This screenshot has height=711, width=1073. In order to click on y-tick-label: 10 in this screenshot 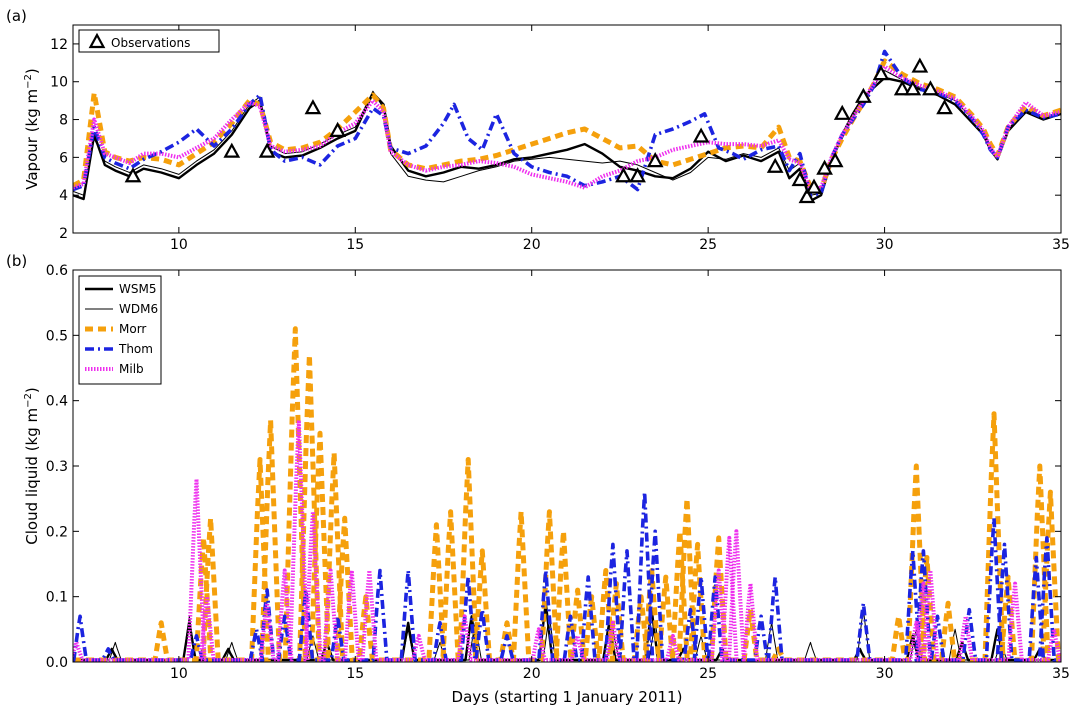, I will do `click(59, 83)`.